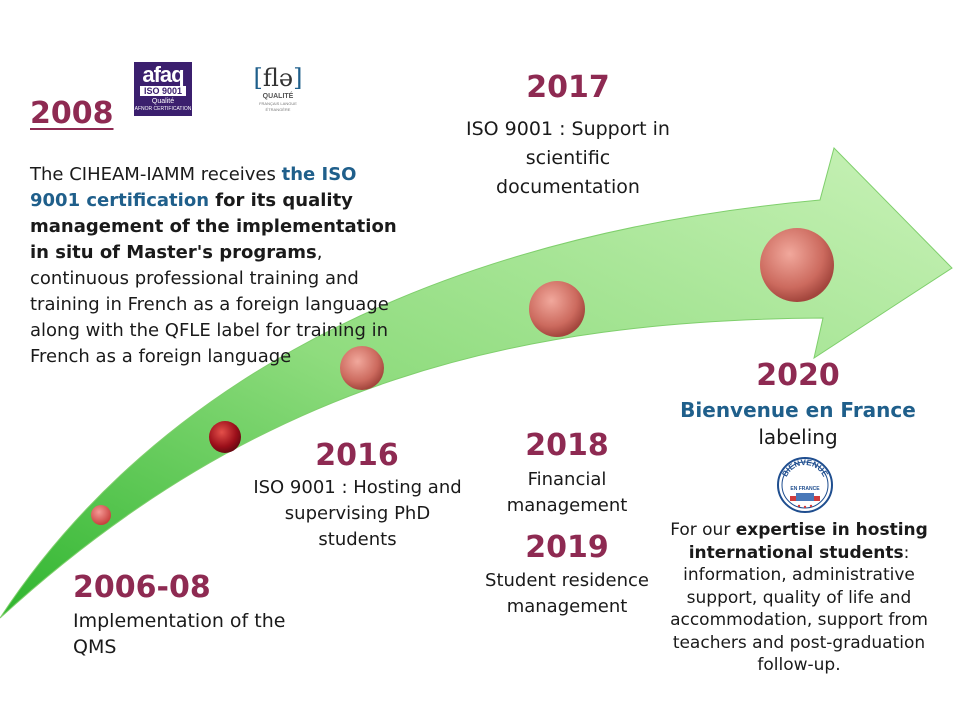  Describe the element at coordinates (798, 410) in the screenshot. I see `bienvenue-en-france-highlight: Bienvenue en France` at that location.